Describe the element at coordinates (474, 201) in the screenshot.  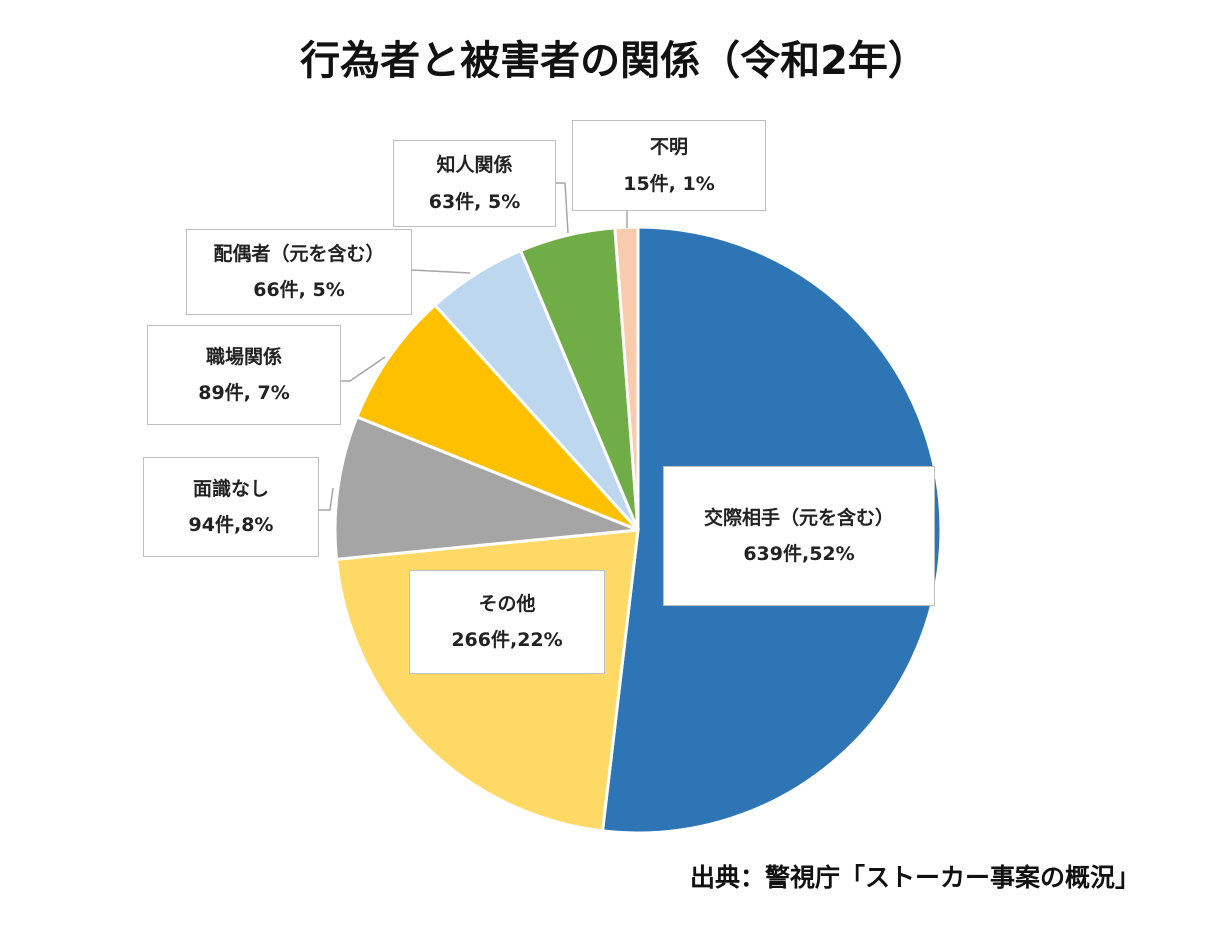
I see `slice-value-text: 63件, 5%` at that location.